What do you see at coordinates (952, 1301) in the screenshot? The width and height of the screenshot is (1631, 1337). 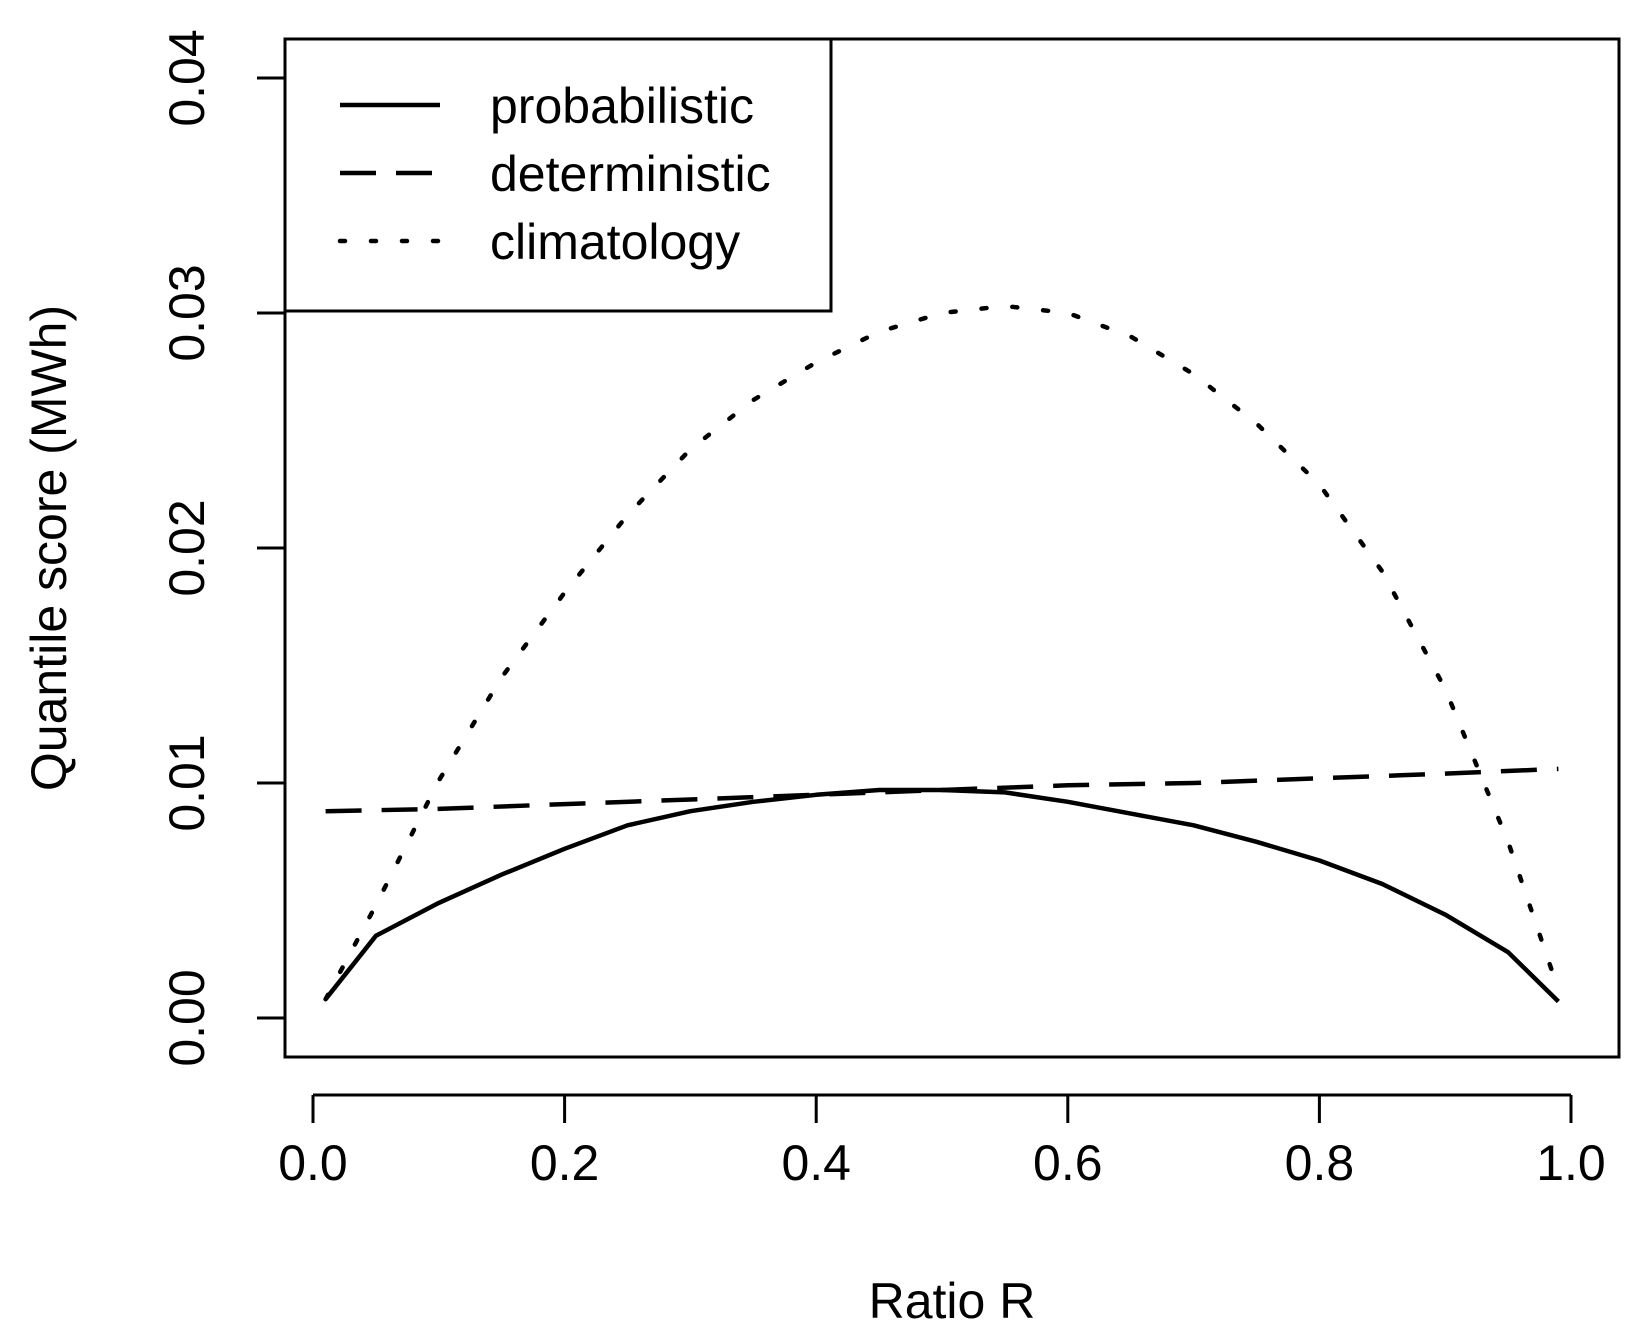 I see `x-axis-title: Ratio R` at bounding box center [952, 1301].